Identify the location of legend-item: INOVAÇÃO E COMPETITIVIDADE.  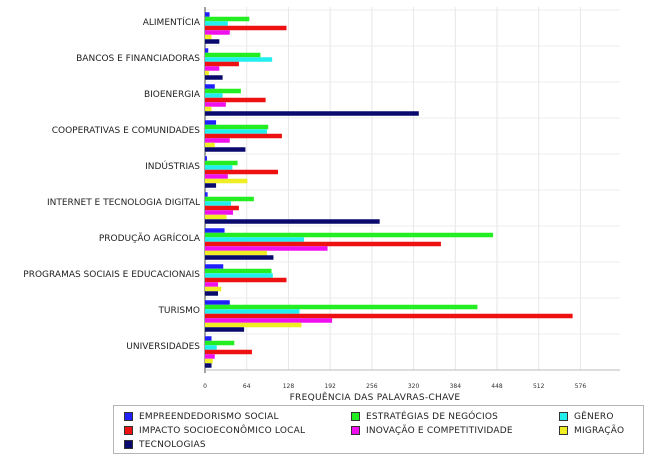
(432, 430).